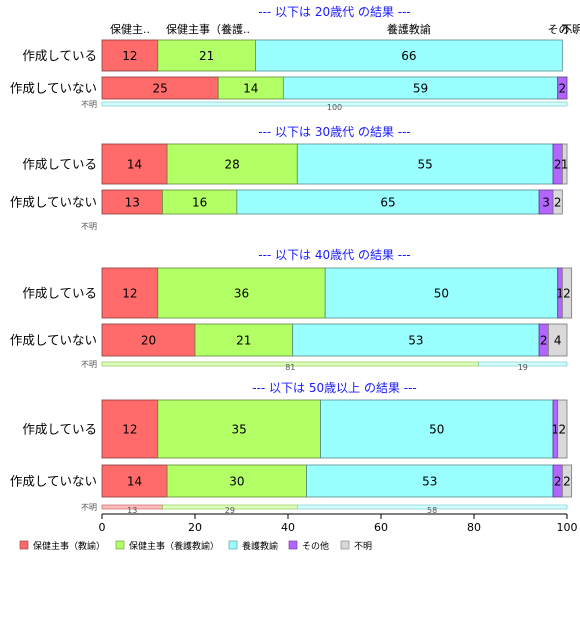 The image size is (580, 636). What do you see at coordinates (288, 527) in the screenshot?
I see `x-tick-label: 40` at bounding box center [288, 527].